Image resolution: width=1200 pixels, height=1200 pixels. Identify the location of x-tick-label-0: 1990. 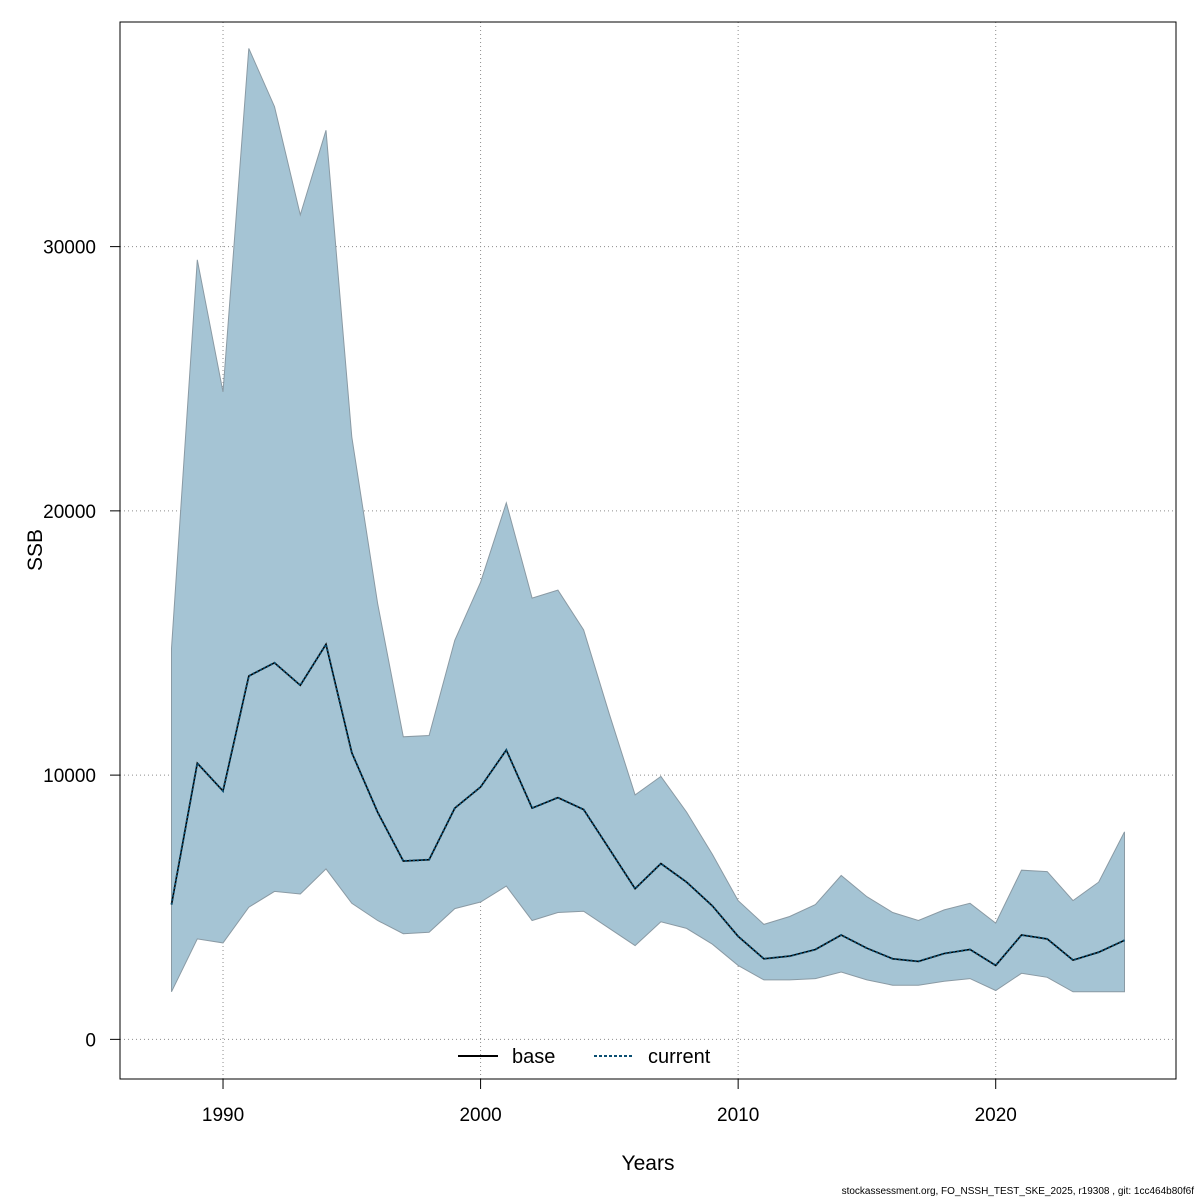
(223, 1115).